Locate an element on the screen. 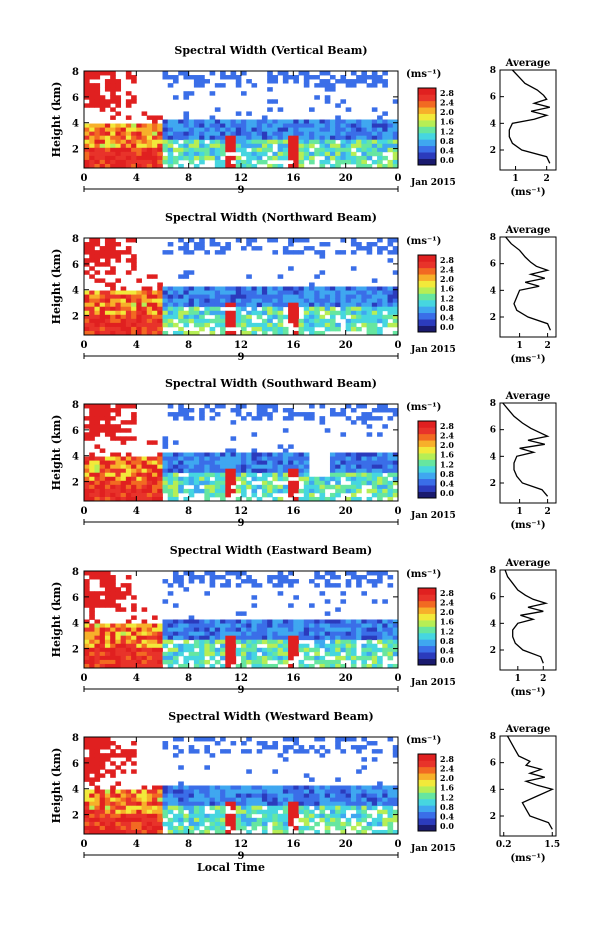  colorbar-tick-label: 2.4 is located at coordinates (447, 602).